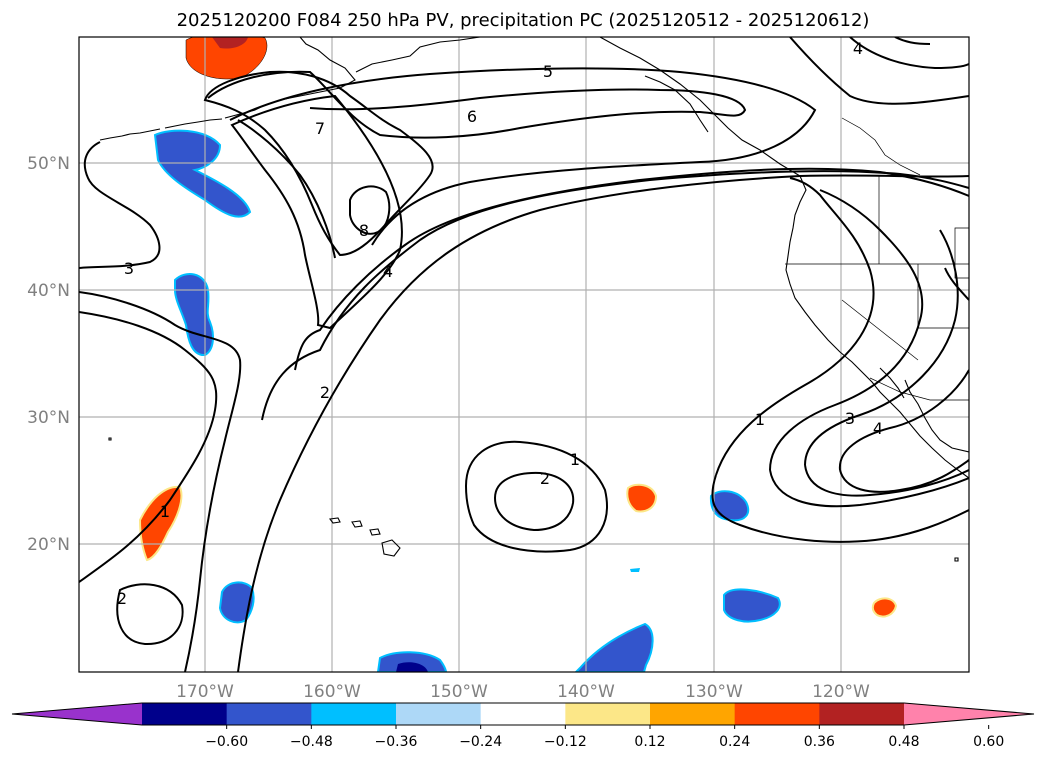 The width and height of the screenshot is (1047, 765). I want to click on colorbar-tick-label: 0.12, so click(649, 742).